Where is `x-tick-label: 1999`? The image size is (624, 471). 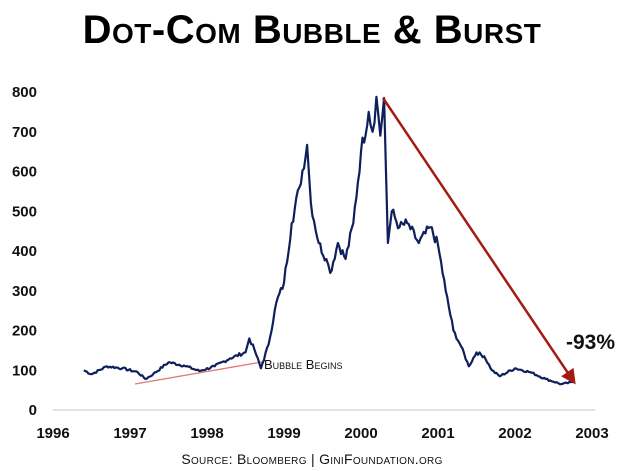 x-tick-label: 1999 is located at coordinates (283, 433).